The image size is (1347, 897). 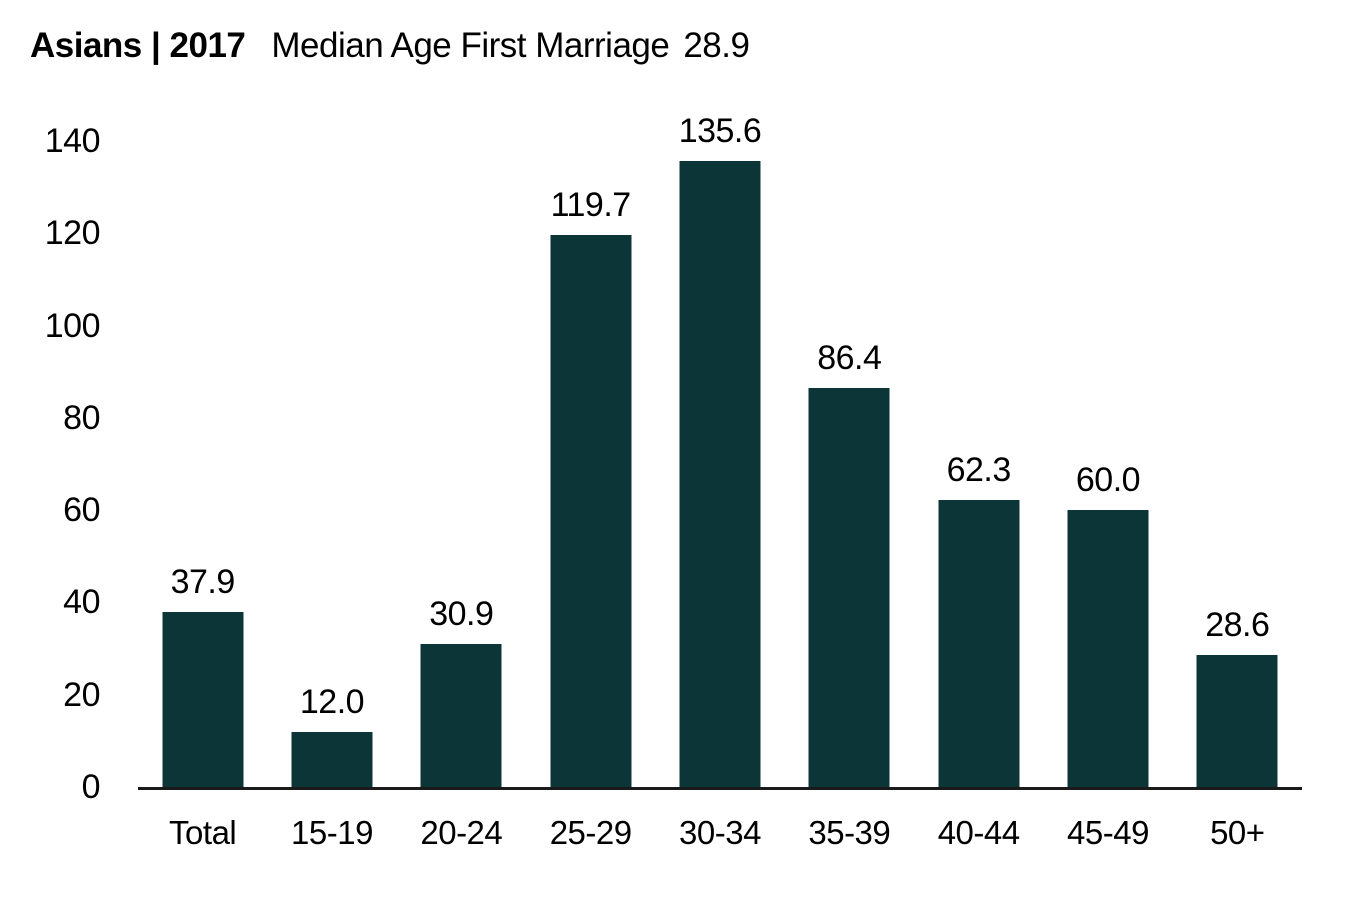 What do you see at coordinates (461, 496) in the screenshot?
I see `bar-slot: 30.9 20-24` at bounding box center [461, 496].